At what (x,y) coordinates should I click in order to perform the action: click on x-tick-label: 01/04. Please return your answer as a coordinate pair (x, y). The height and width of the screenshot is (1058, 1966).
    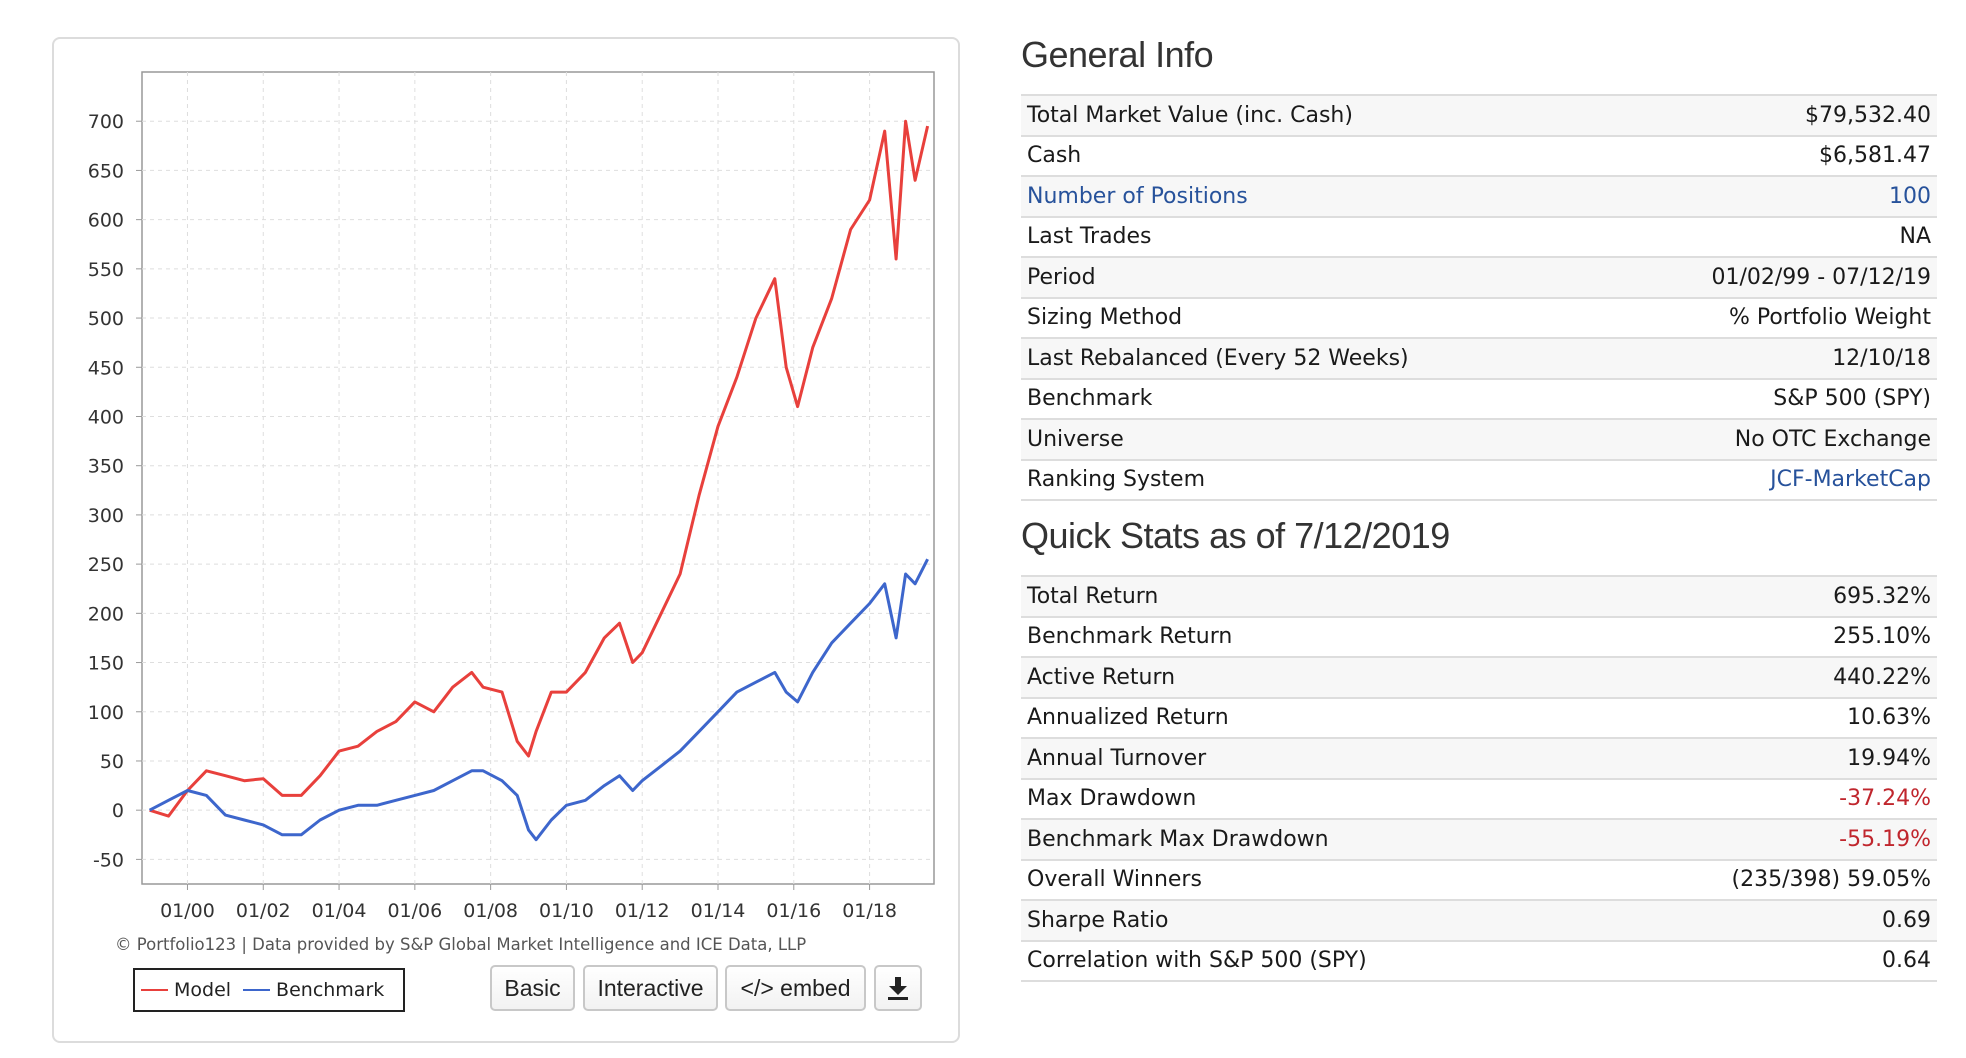
    Looking at the image, I should click on (339, 911).